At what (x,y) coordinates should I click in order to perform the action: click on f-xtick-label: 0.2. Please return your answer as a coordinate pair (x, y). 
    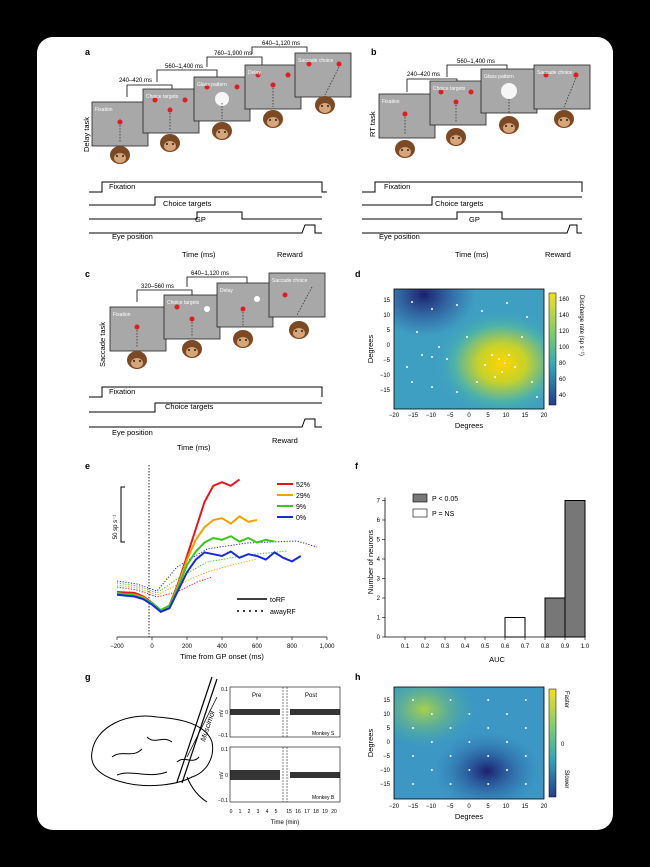
    Looking at the image, I should click on (425, 647).